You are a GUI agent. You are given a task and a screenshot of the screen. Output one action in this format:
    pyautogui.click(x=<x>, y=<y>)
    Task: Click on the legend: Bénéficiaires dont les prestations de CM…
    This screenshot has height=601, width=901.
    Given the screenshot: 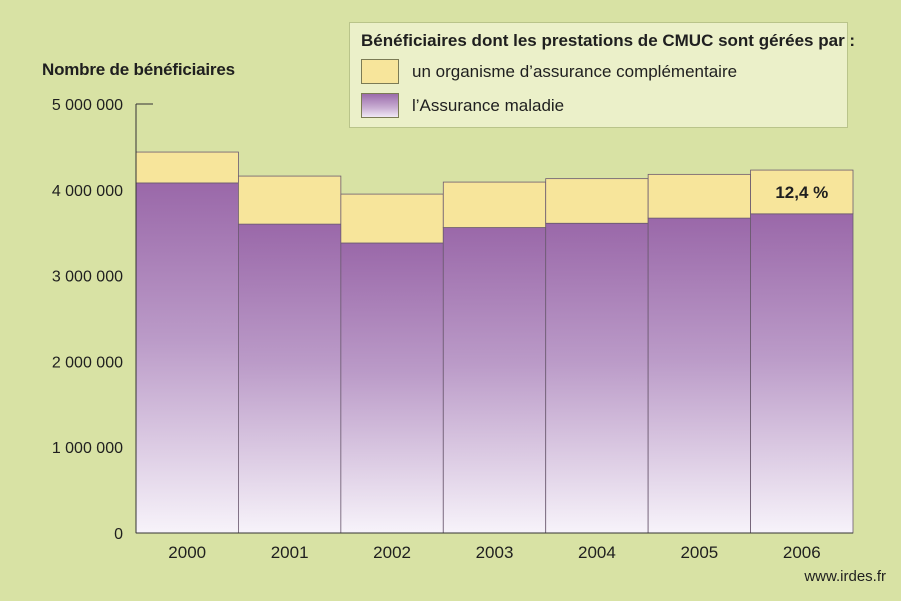 What is the action you would take?
    pyautogui.click(x=602, y=75)
    